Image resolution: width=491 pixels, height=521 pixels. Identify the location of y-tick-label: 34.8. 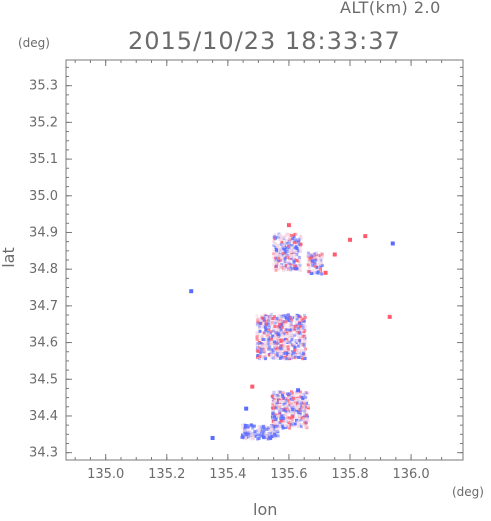
(43, 269).